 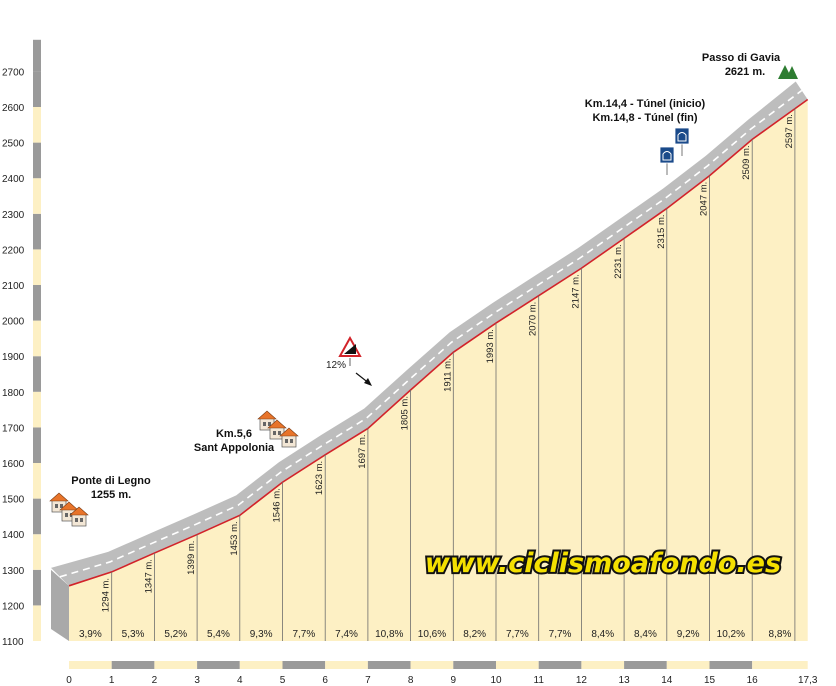 What do you see at coordinates (603, 563) in the screenshot?
I see `watermark: www.ciclismoafondo.es` at bounding box center [603, 563].